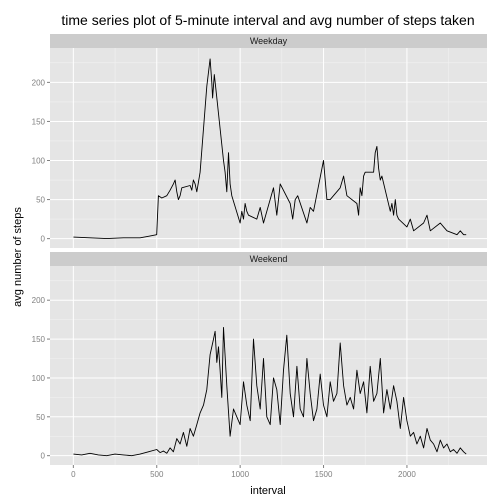 The height and width of the screenshot is (504, 504). What do you see at coordinates (407, 474) in the screenshot?
I see `x-tick-label: 2000` at bounding box center [407, 474].